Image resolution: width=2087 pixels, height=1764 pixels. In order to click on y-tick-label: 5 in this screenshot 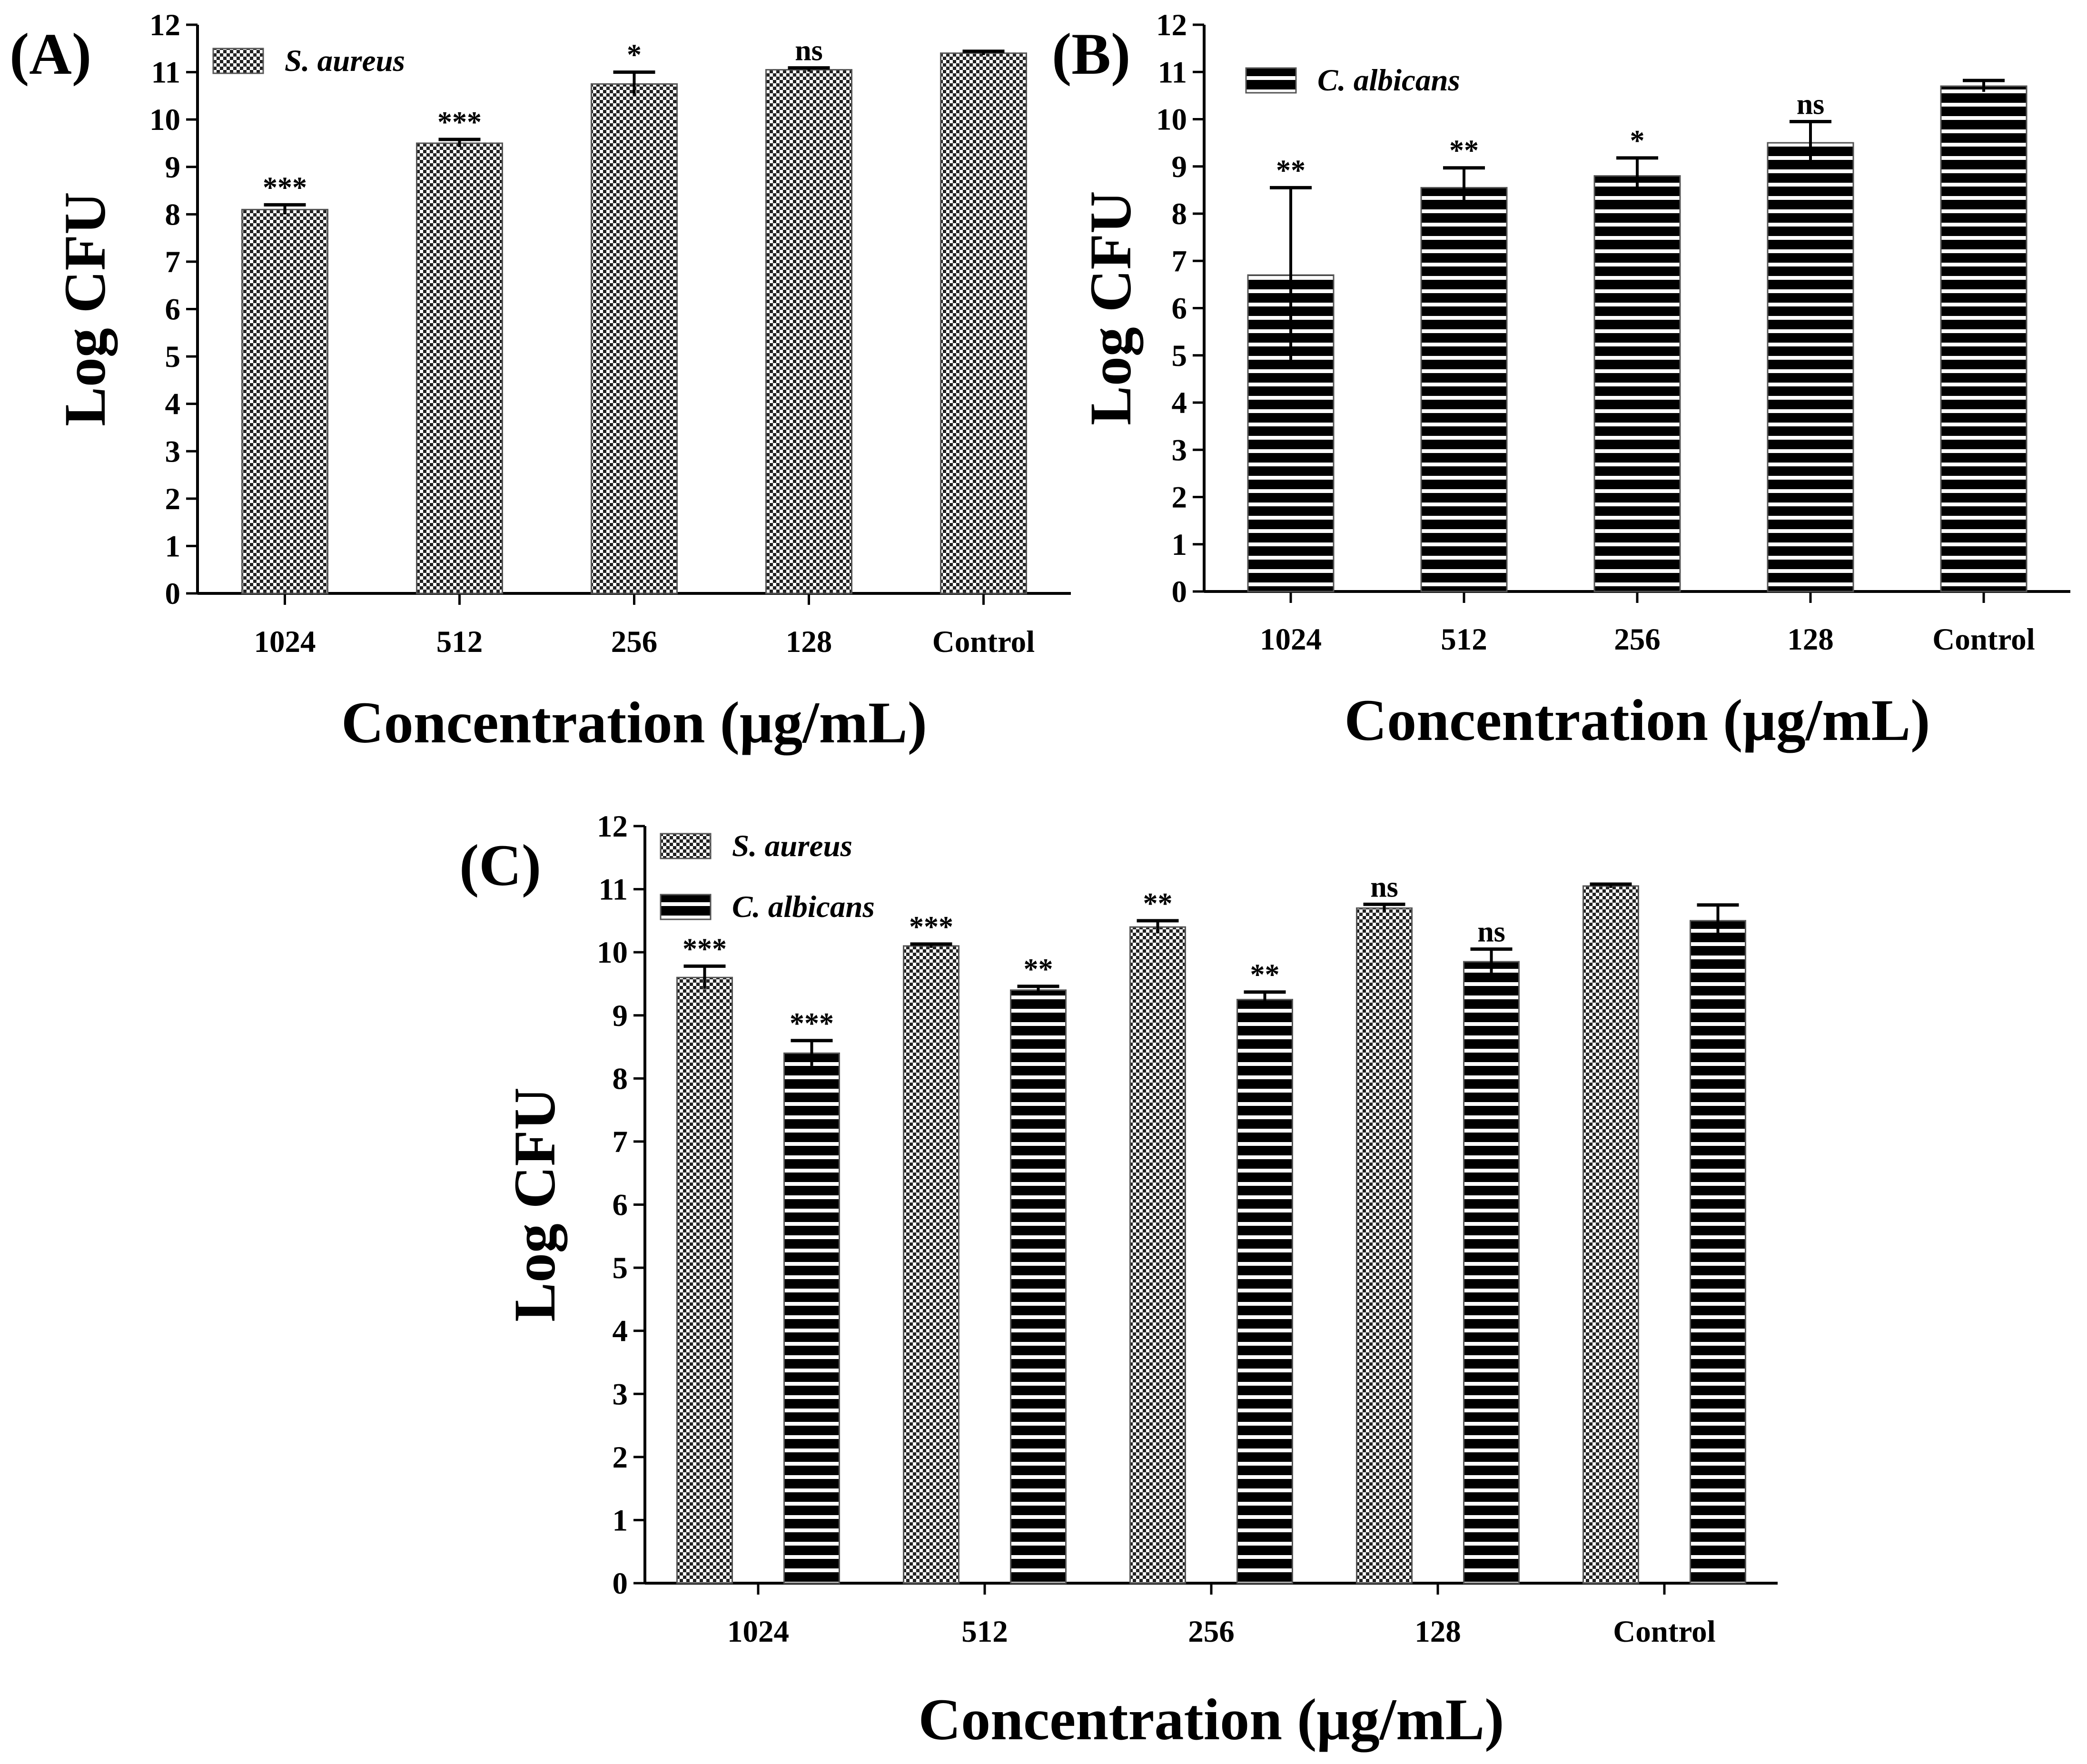, I will do `click(620, 1268)`.